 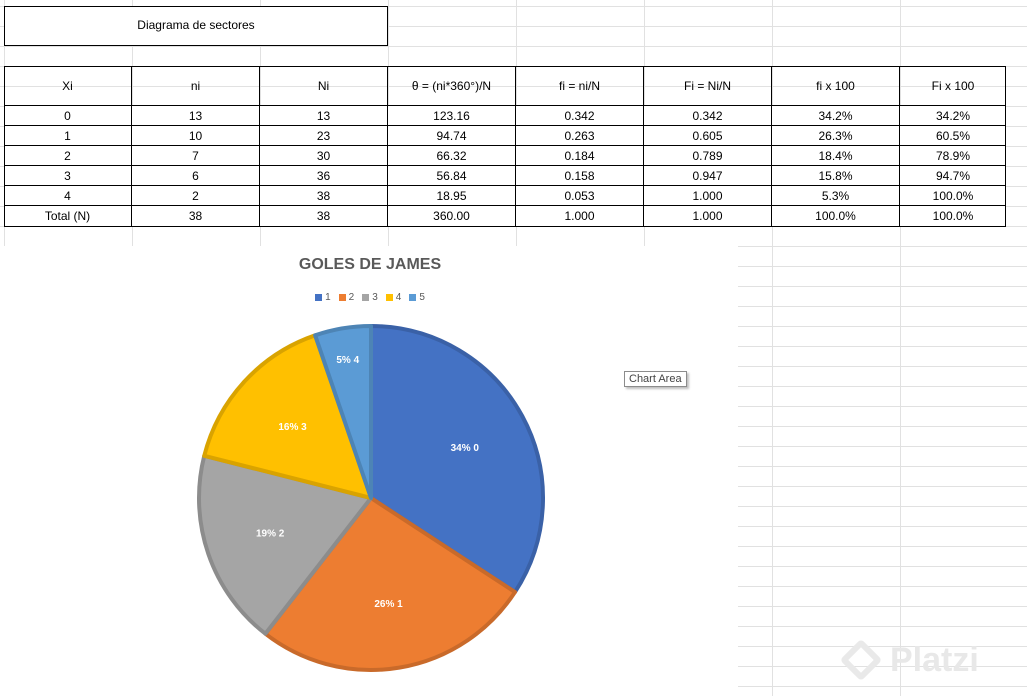 I want to click on chart-legend: 1 2 3 4 5, so click(x=370, y=297).